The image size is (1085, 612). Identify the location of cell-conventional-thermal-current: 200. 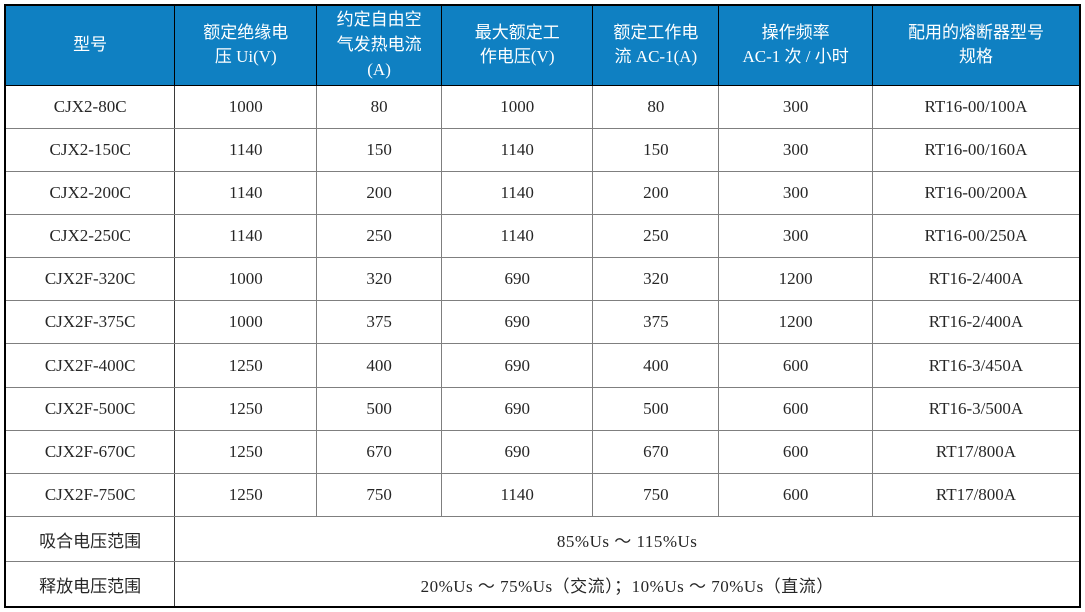
(379, 192).